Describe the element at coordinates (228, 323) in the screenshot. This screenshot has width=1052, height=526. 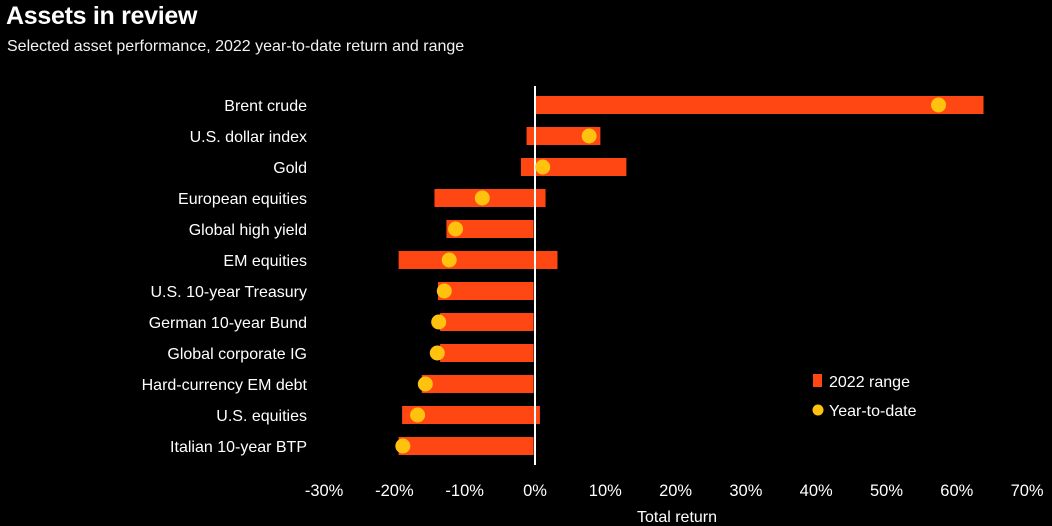
I see `category-label: German 10-year Bund` at that location.